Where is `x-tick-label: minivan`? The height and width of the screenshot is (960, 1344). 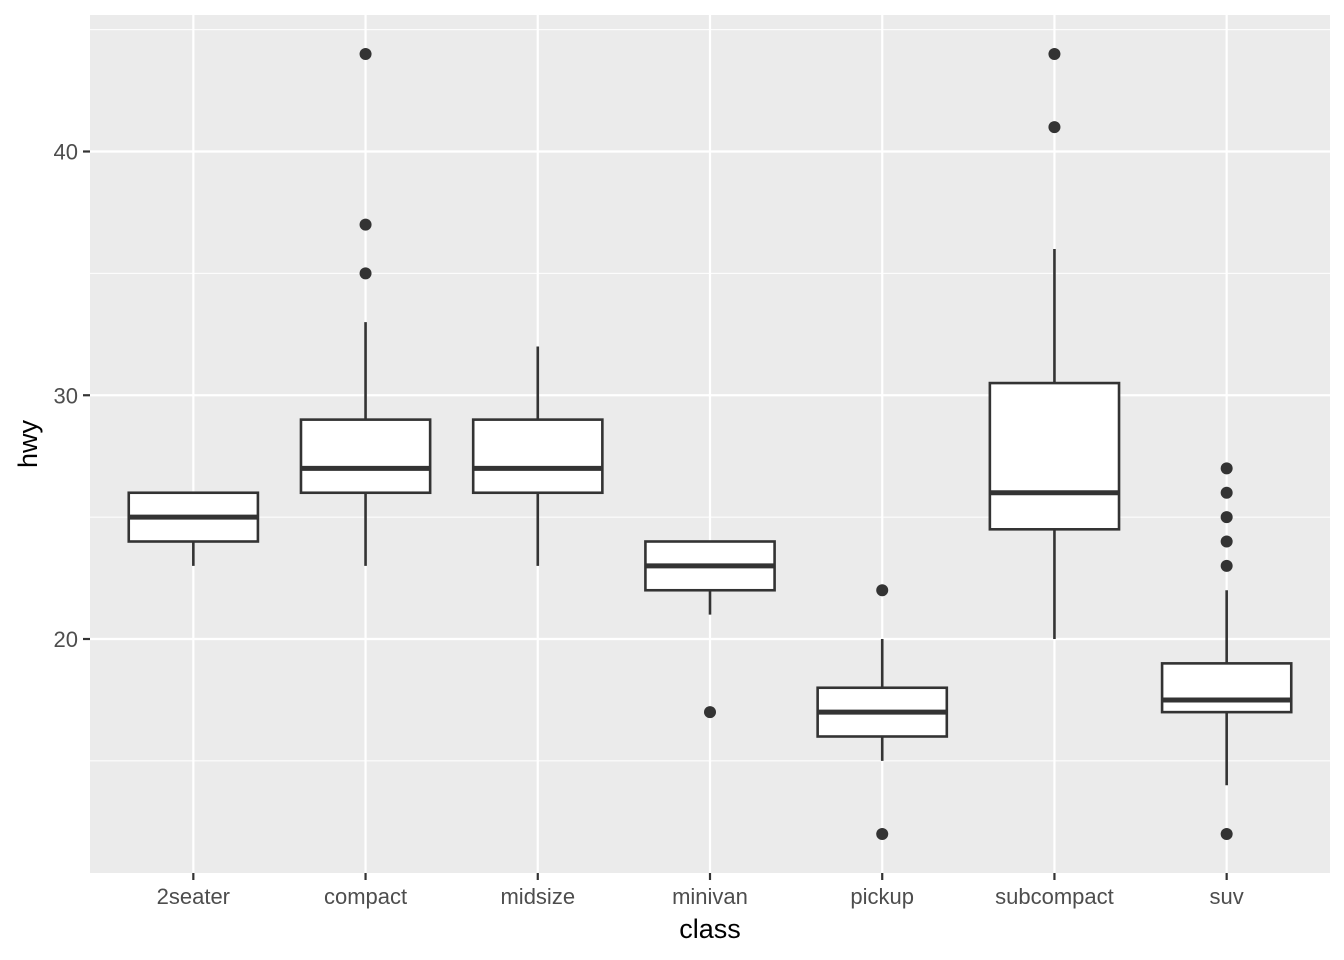 x-tick-label: minivan is located at coordinates (710, 896).